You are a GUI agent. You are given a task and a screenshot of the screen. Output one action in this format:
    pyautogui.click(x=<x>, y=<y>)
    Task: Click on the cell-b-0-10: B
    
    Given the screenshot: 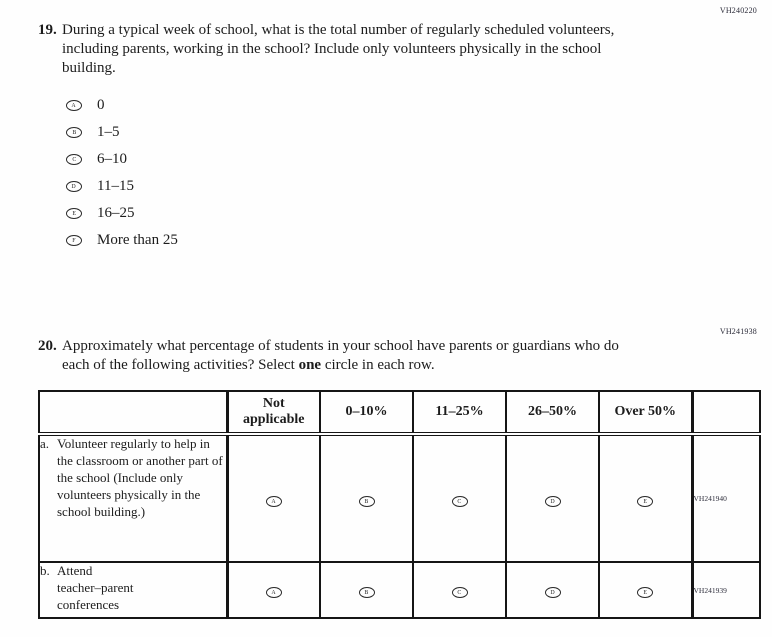 What is the action you would take?
    pyautogui.click(x=366, y=590)
    